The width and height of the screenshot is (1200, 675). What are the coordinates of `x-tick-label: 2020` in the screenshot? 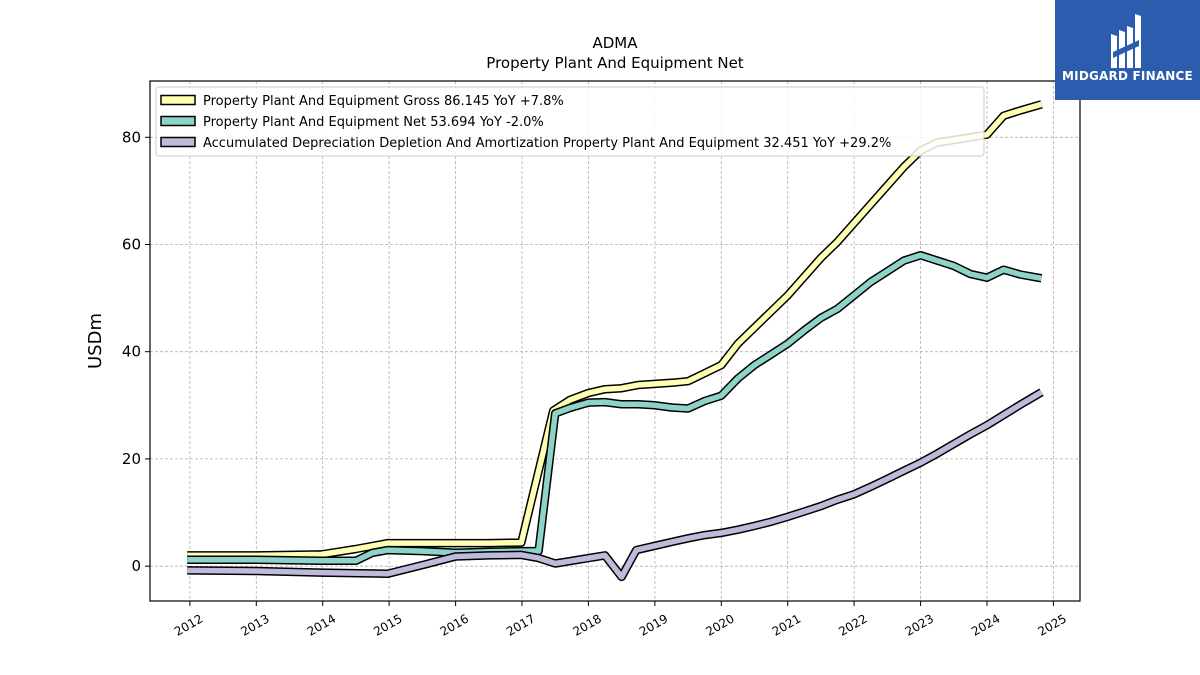 It's located at (719, 624).